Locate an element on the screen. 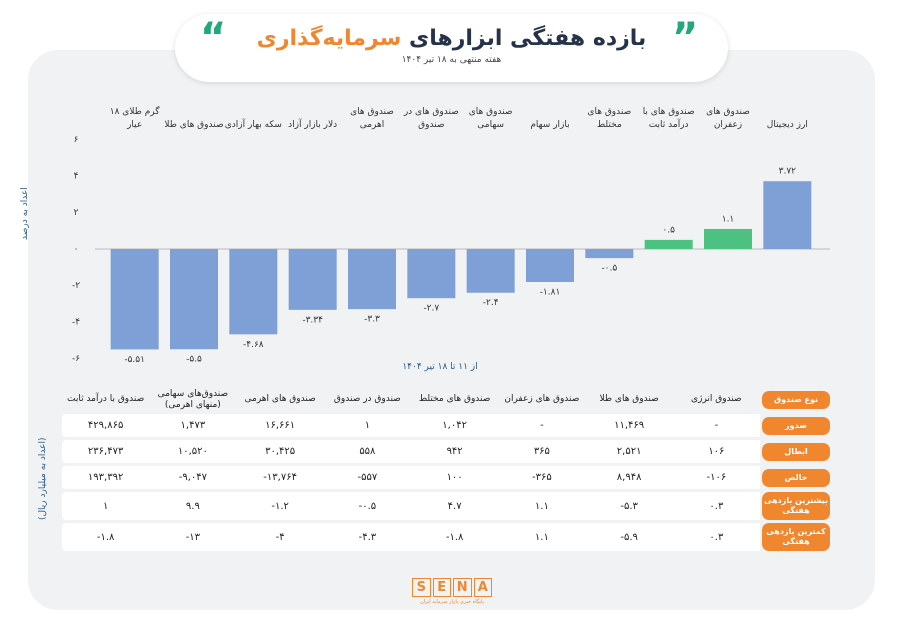  column-header: صندوق انرژی is located at coordinates (716, 399).